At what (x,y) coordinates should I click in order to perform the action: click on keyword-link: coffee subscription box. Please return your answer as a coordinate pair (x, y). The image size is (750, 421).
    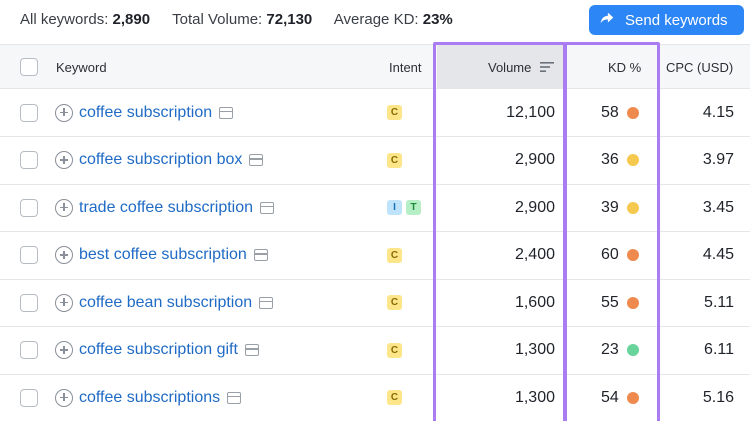
    Looking at the image, I should click on (161, 159).